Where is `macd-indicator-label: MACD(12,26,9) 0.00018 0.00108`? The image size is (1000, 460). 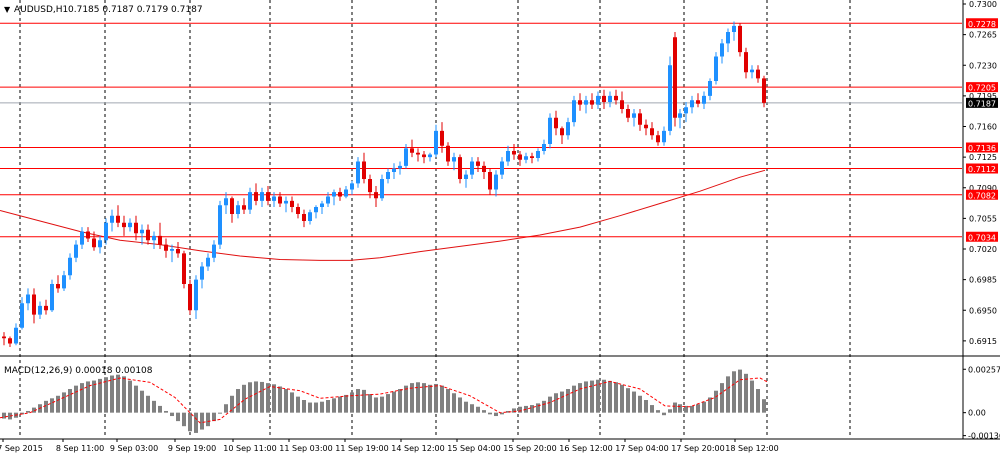
macd-indicator-label: MACD(12,26,9) 0.00018 0.00108 is located at coordinates (78, 371).